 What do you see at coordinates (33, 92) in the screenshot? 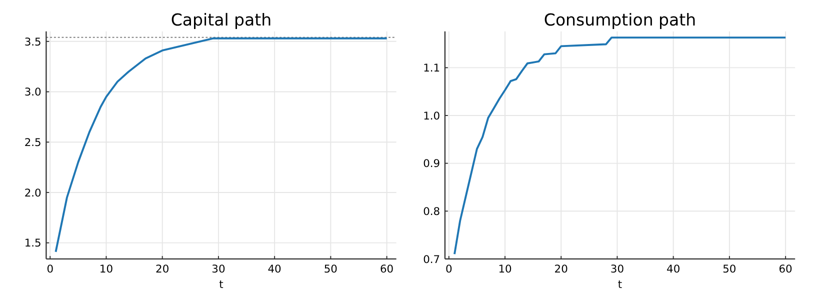
I see `y-tick-label: 3.0` at bounding box center [33, 92].